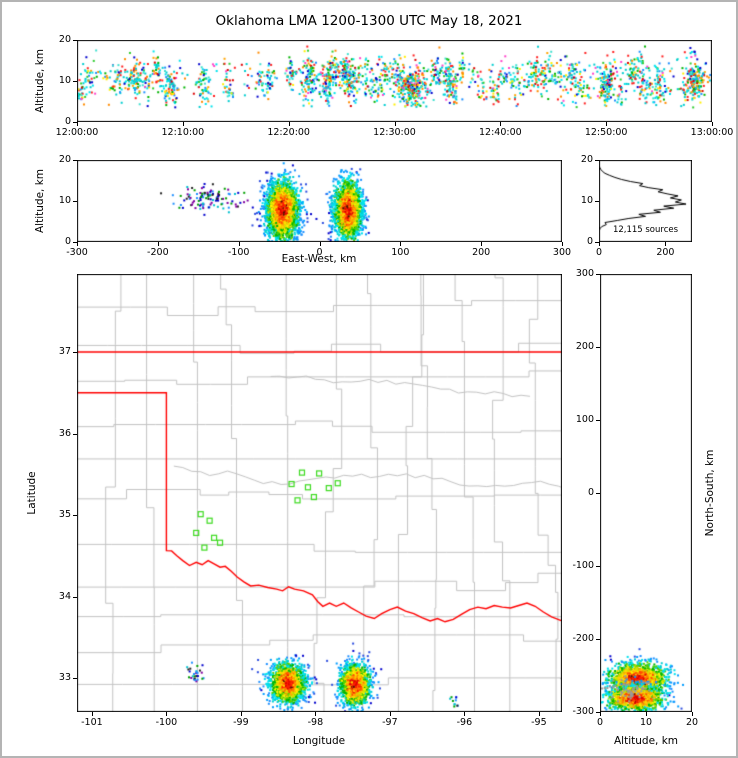 This screenshot has width=738, height=758. I want to click on tick-label: 36, so click(64, 433).